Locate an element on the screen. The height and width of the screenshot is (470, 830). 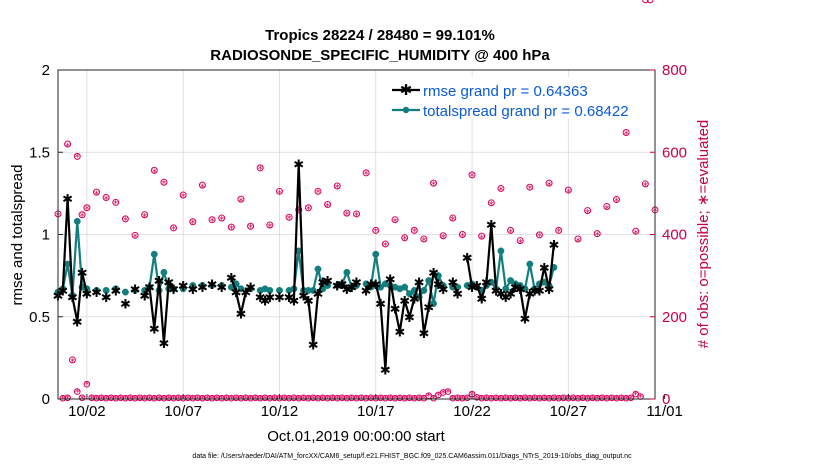
legend-spread-circle-icon is located at coordinates (406, 110).